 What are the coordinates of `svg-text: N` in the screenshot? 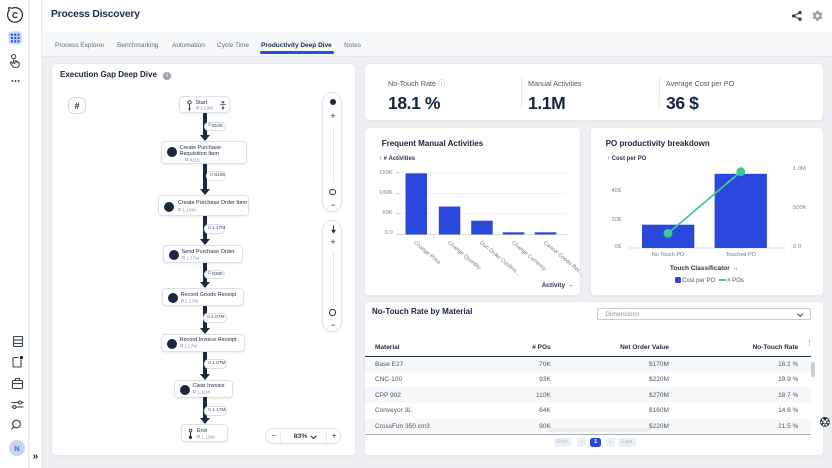 It's located at (16, 448).